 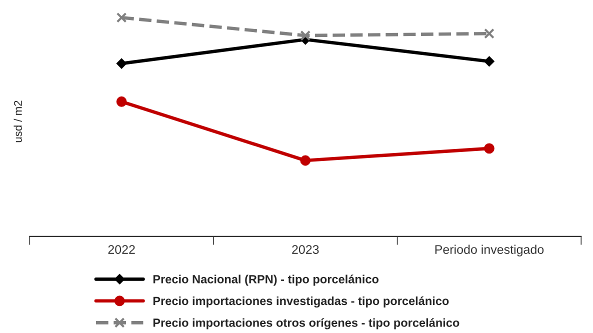 What do you see at coordinates (489, 250) in the screenshot?
I see `x-tick-label: Periodo investigado` at bounding box center [489, 250].